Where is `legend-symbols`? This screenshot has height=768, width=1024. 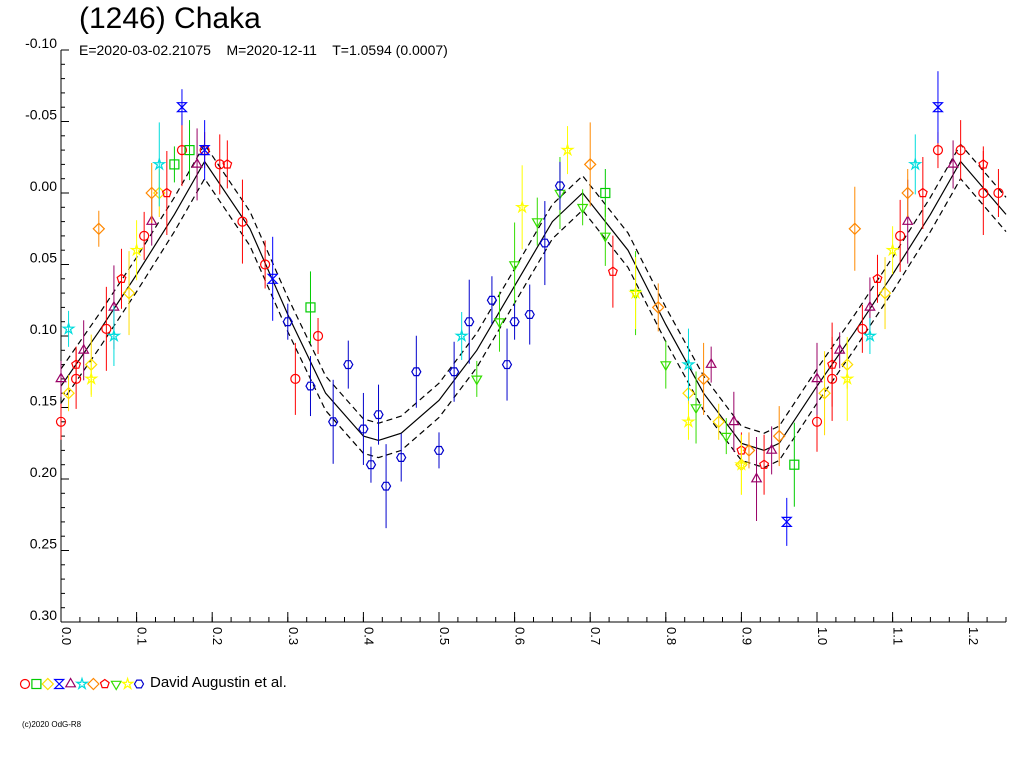
legend-symbols is located at coordinates (82, 683).